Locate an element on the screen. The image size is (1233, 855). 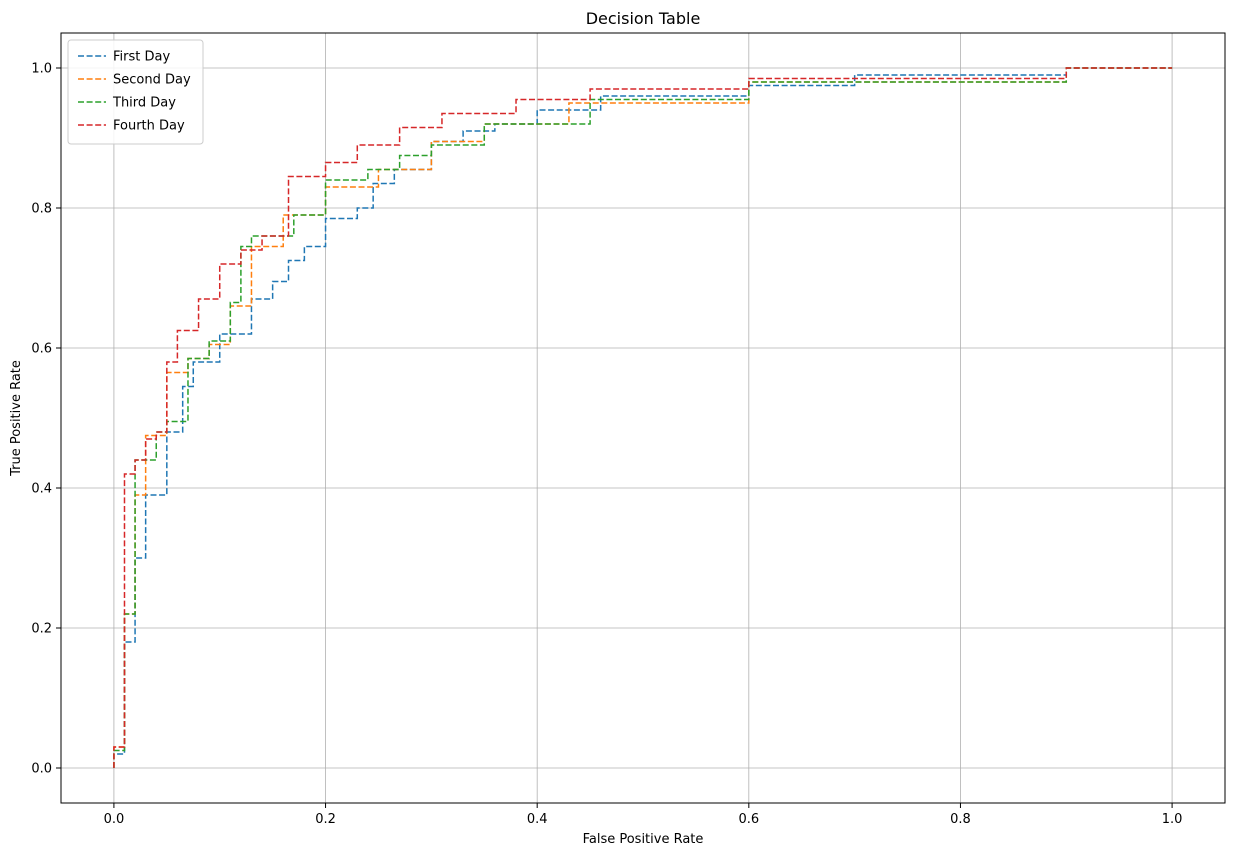
legend-label: Fourth Day is located at coordinates (149, 126).